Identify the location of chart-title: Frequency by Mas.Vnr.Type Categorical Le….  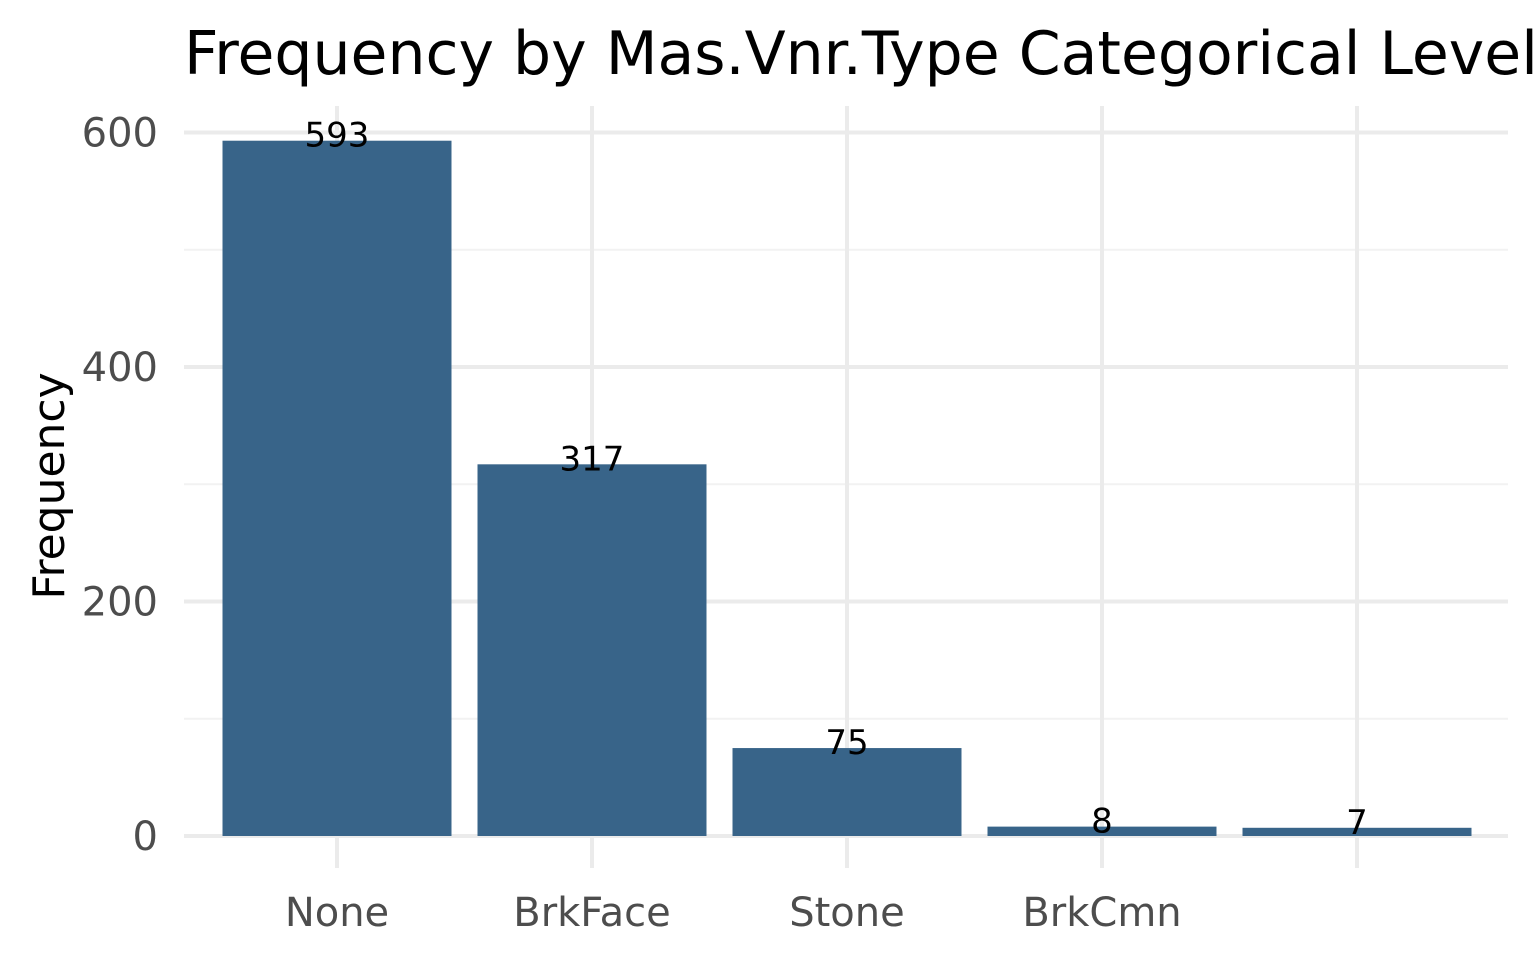
(860, 54).